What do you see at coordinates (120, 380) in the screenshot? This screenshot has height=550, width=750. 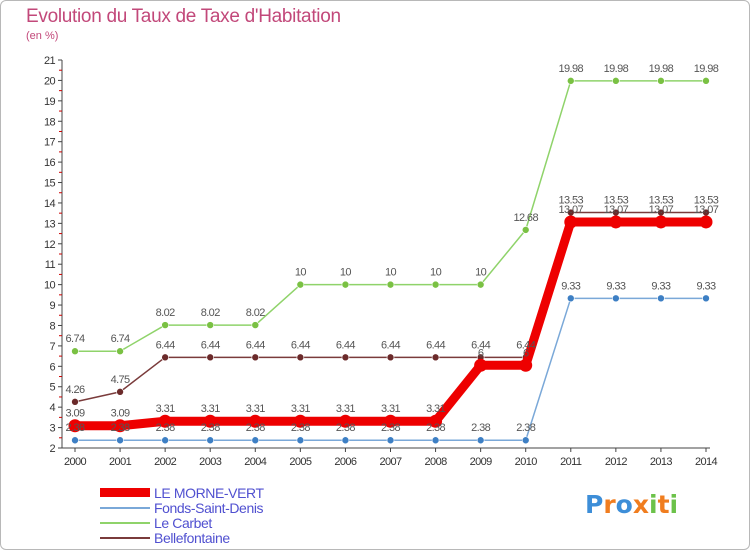 I see `data-label: 4.75` at bounding box center [120, 380].